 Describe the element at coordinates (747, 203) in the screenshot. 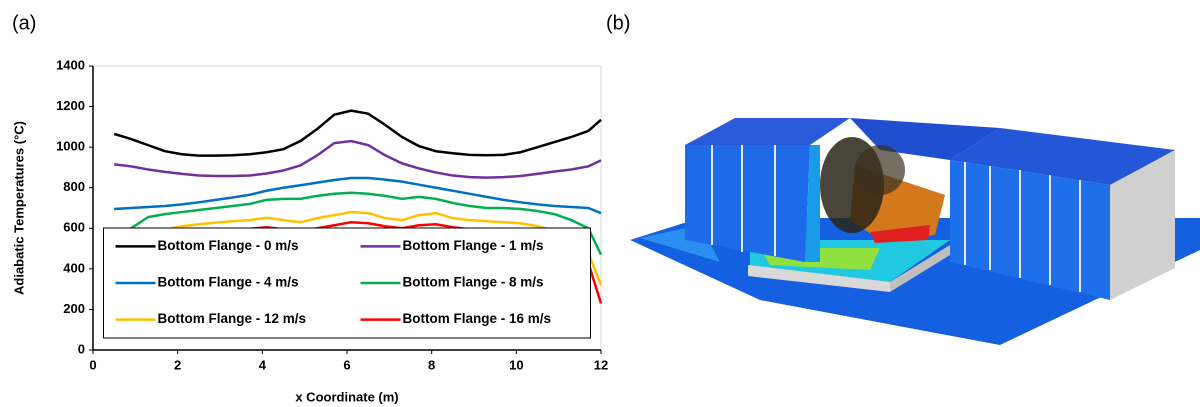

I see `wall-left` at that location.